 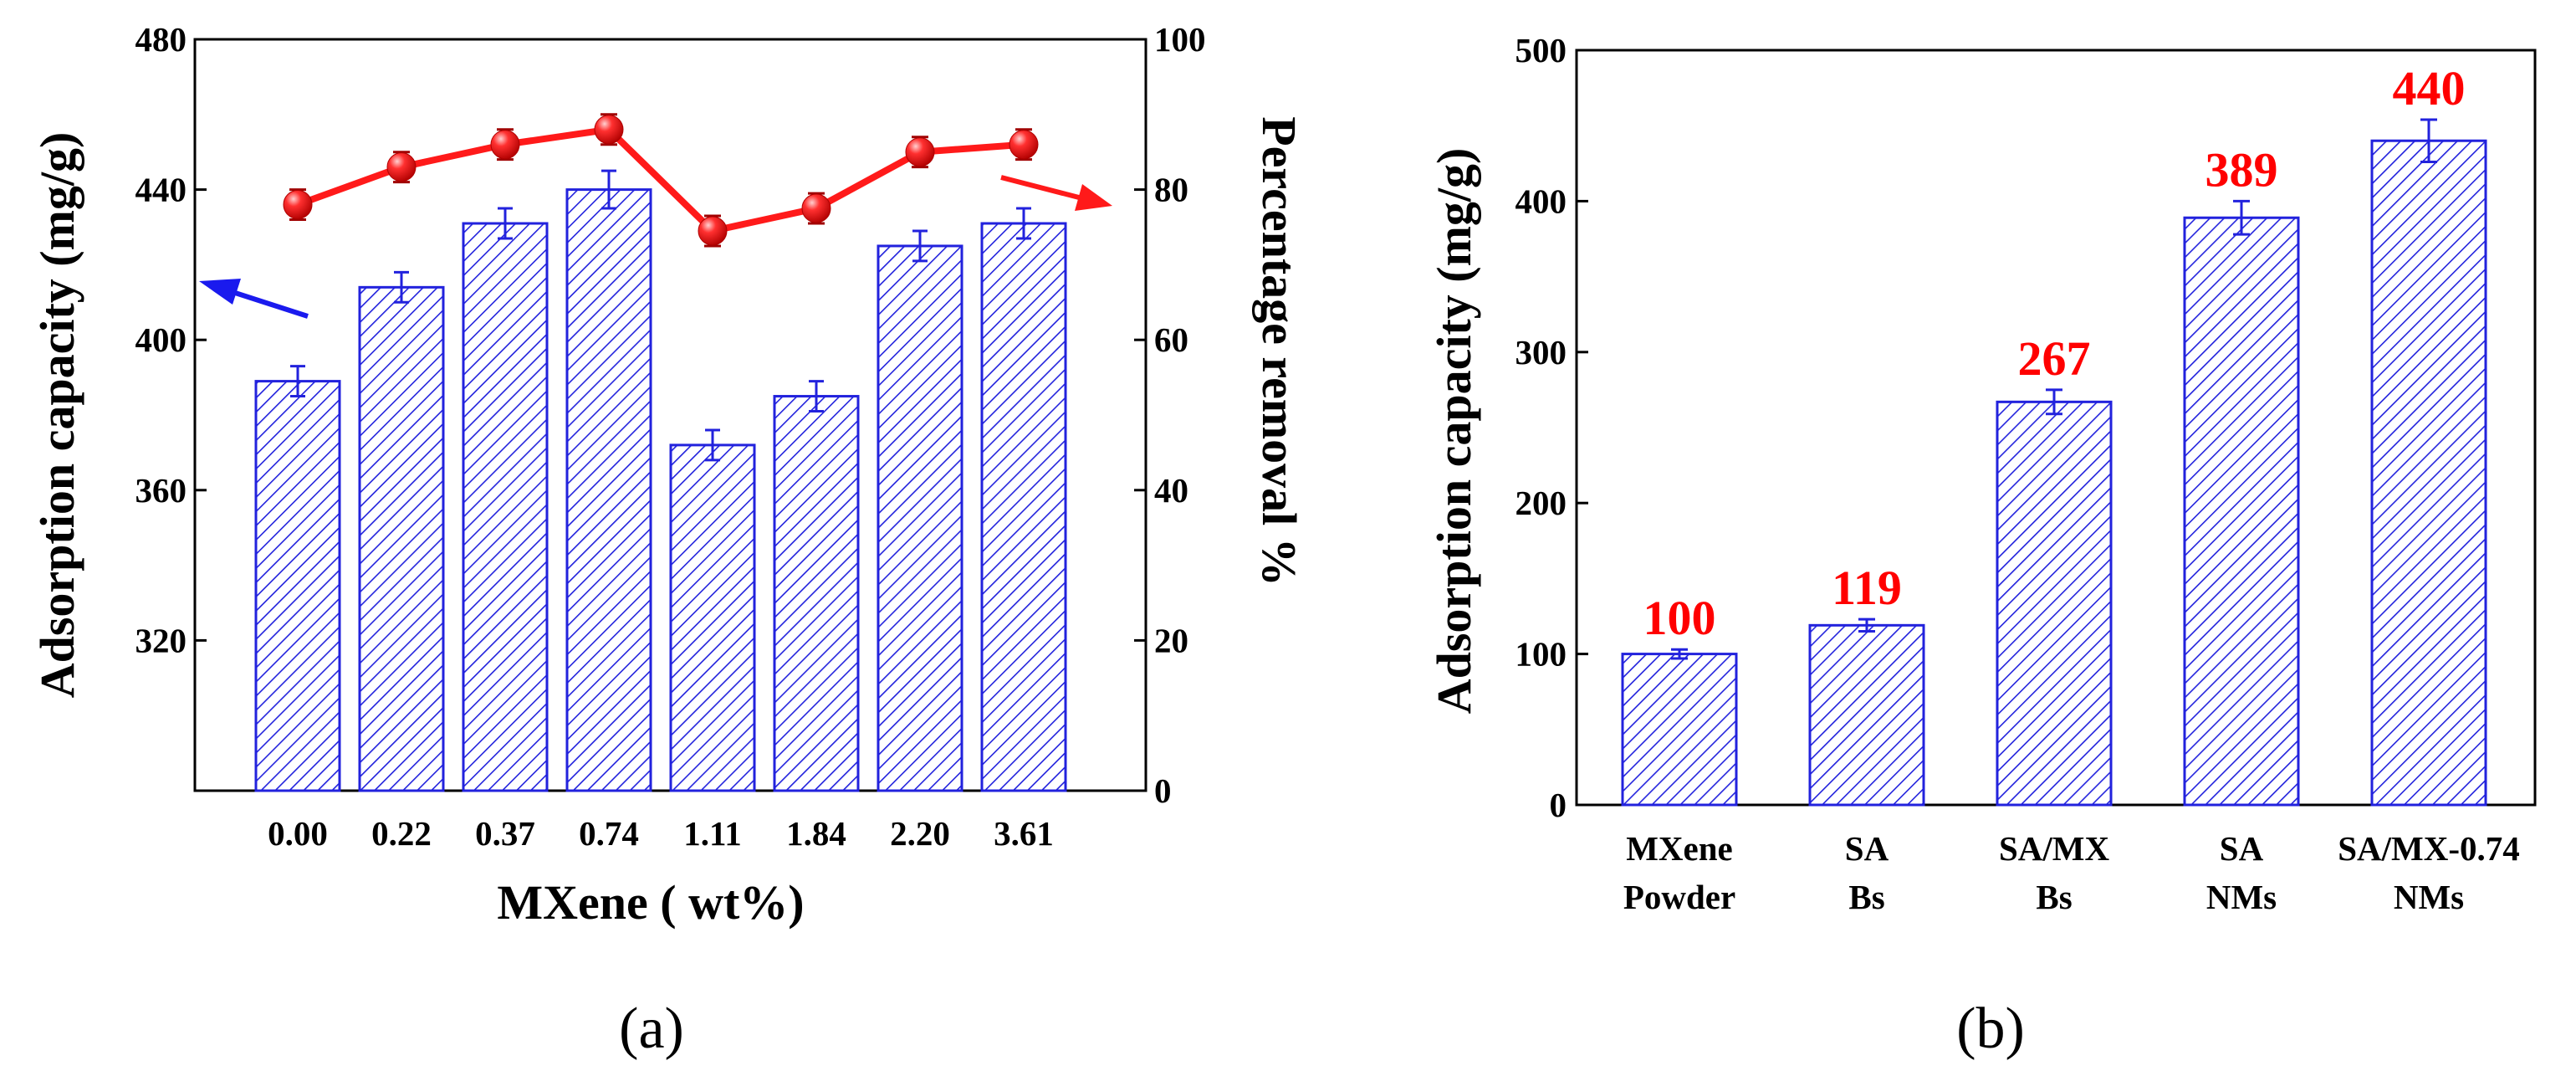 I want to click on bar-b-SA/MX-Bs, so click(x=2054, y=603).